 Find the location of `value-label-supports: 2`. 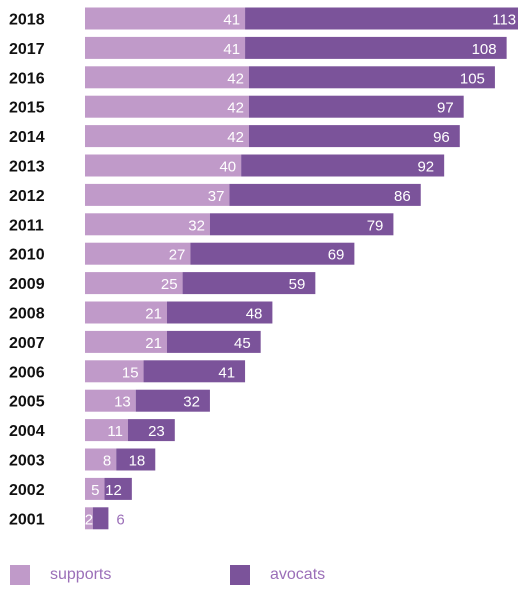

value-label-supports: 2 is located at coordinates (89, 519).